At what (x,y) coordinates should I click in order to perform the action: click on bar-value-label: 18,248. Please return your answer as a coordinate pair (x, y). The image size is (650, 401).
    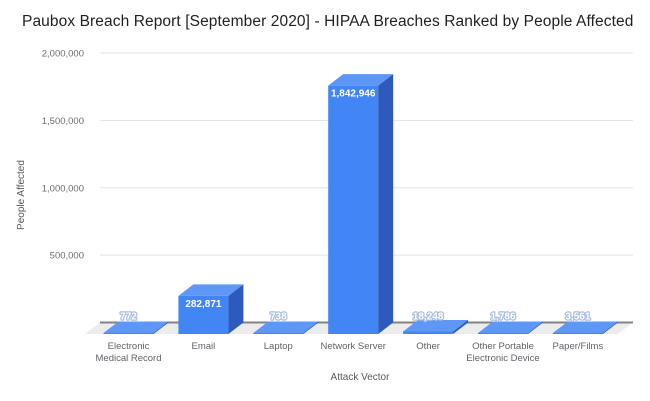
    Looking at the image, I should click on (428, 317).